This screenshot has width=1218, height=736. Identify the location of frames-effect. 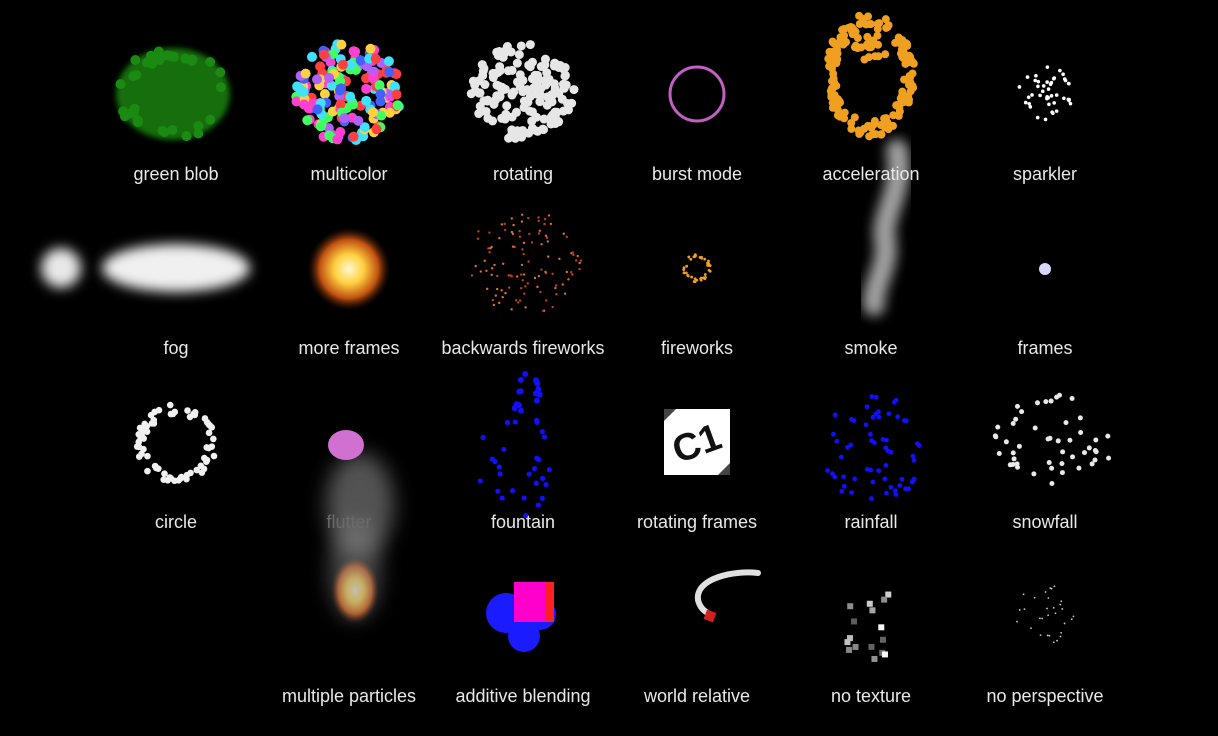
(1045, 269).